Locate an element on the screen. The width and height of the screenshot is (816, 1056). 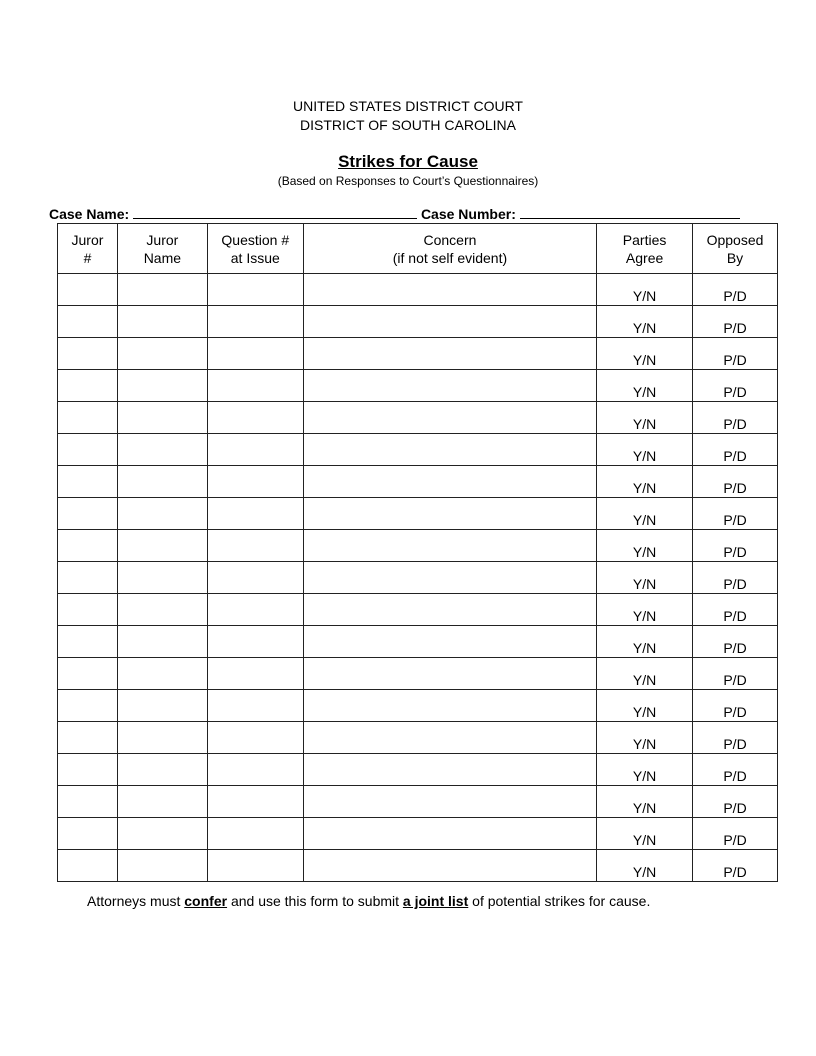
case-name-field is located at coordinates (275, 212).